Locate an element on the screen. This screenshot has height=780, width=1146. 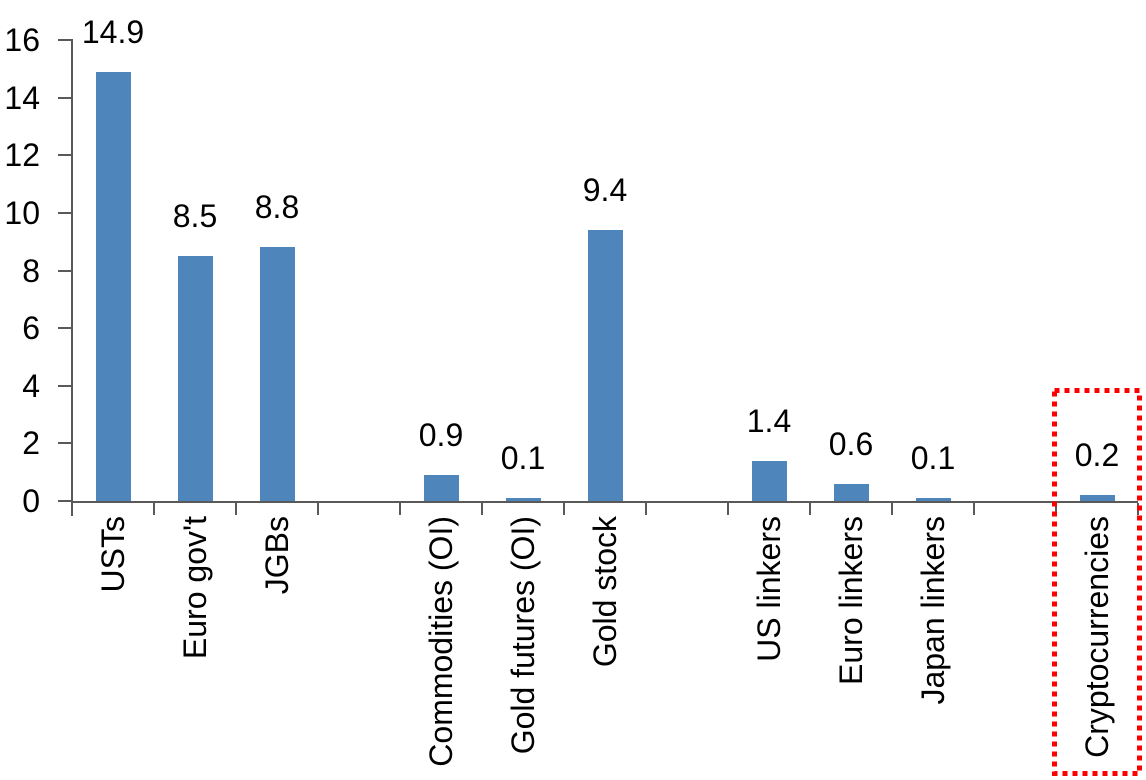
y-axis-tick-label: 8 is located at coordinates (31, 271).